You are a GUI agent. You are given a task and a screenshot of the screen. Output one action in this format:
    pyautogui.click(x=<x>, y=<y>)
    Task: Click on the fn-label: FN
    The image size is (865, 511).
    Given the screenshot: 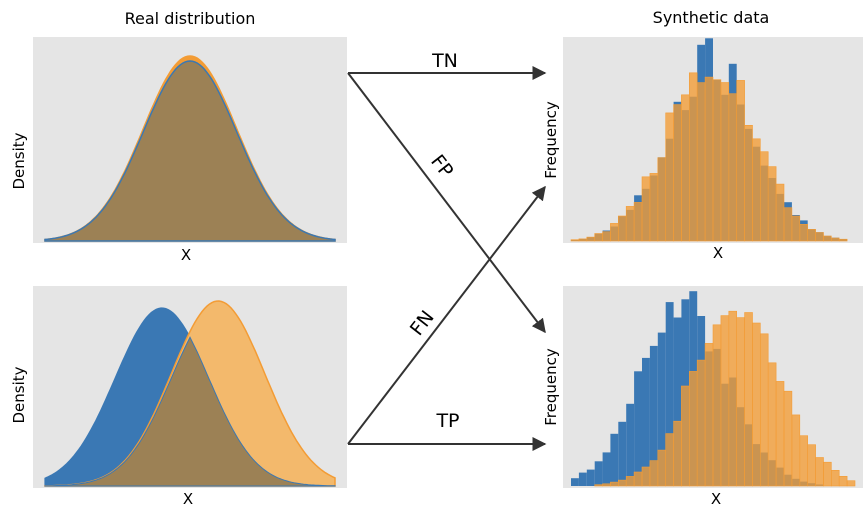 What is the action you would take?
    pyautogui.click(x=422, y=323)
    